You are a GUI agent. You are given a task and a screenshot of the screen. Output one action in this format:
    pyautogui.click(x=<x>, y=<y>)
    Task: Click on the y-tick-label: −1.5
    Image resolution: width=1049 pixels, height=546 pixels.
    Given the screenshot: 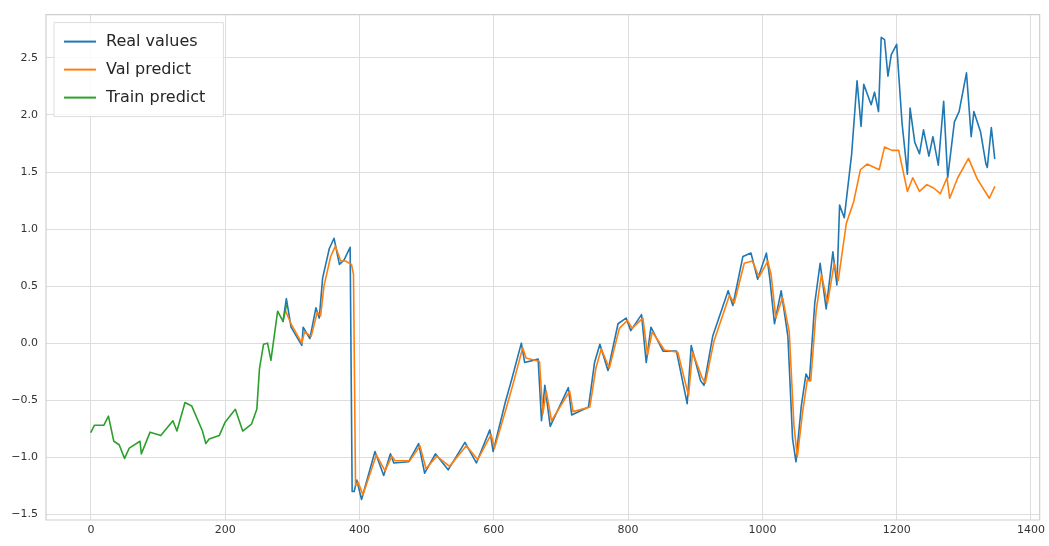 What is the action you would take?
    pyautogui.click(x=24, y=514)
    